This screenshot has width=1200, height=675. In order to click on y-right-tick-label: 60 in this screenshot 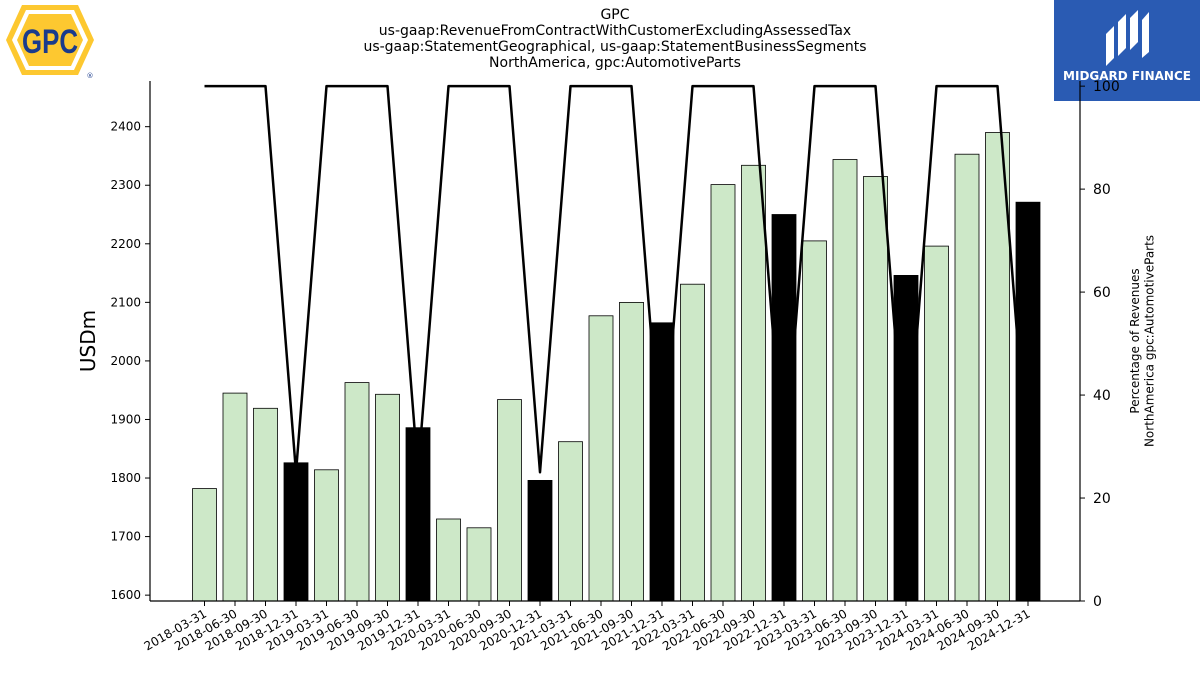, I will do `click(1102, 293)`.